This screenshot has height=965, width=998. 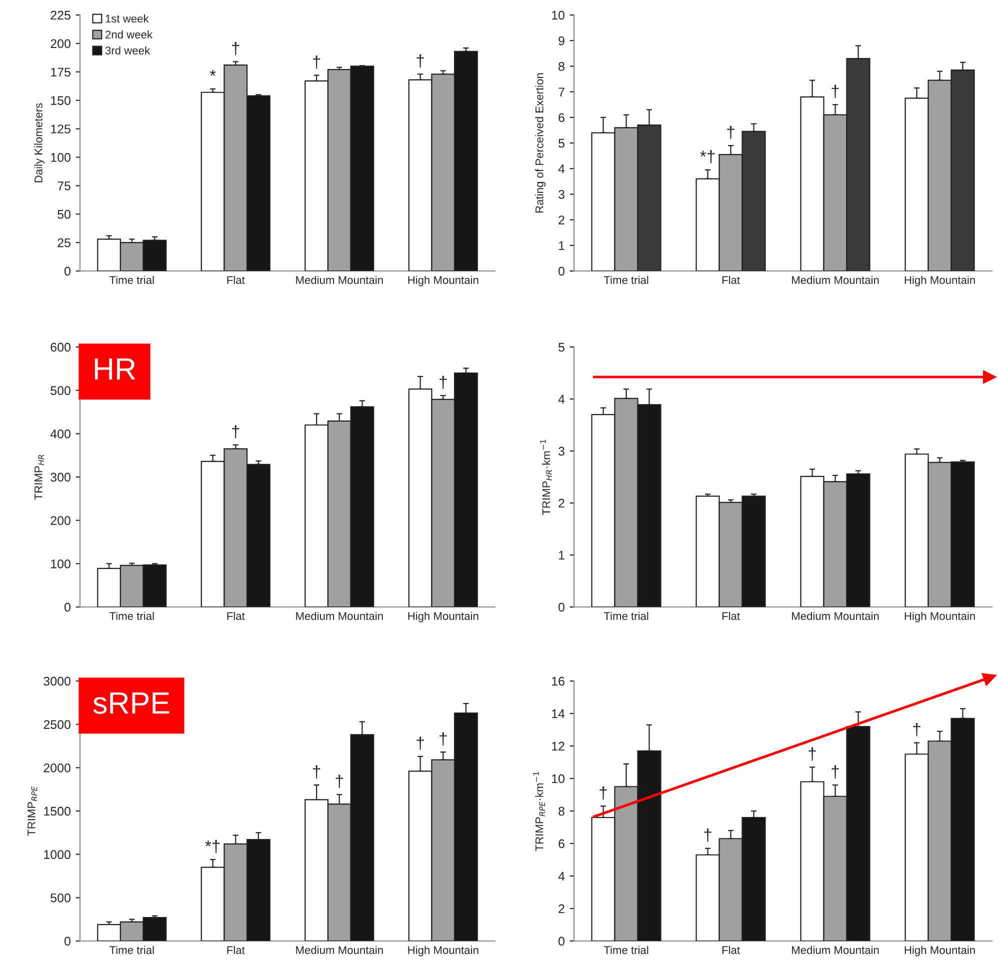 What do you see at coordinates (540, 142) in the screenshot?
I see `y-axis-title: Rating of Perceived Exertion` at bounding box center [540, 142].